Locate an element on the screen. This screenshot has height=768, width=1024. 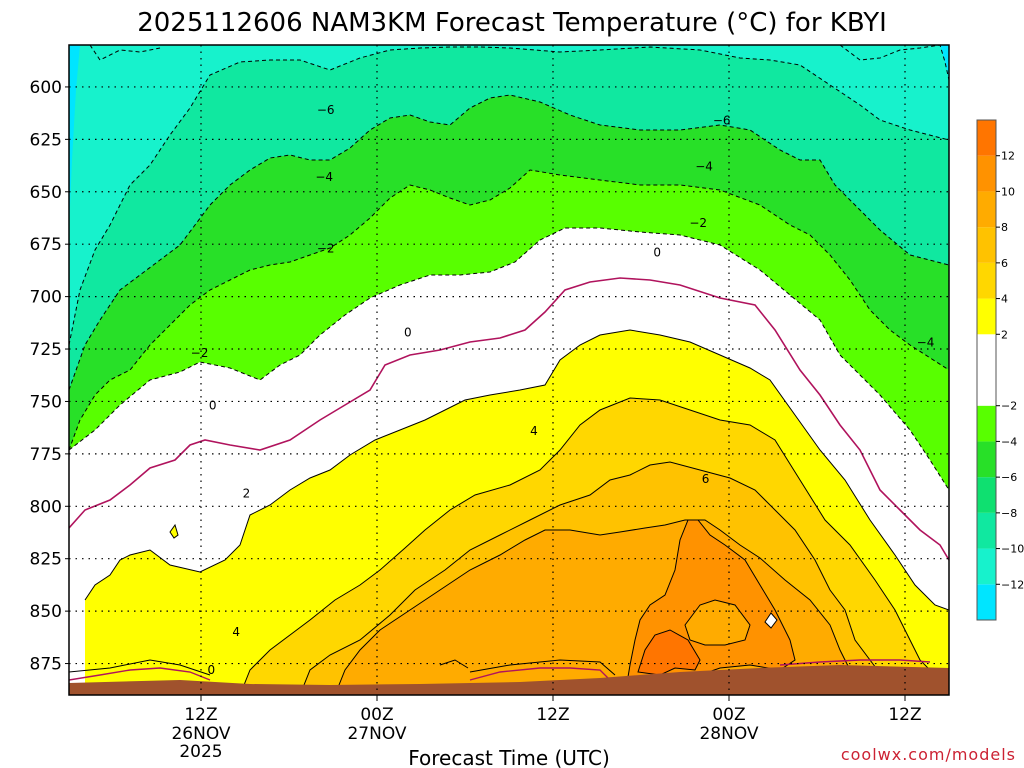
colorbar-tick-label: −2 is located at coordinates (1009, 406).